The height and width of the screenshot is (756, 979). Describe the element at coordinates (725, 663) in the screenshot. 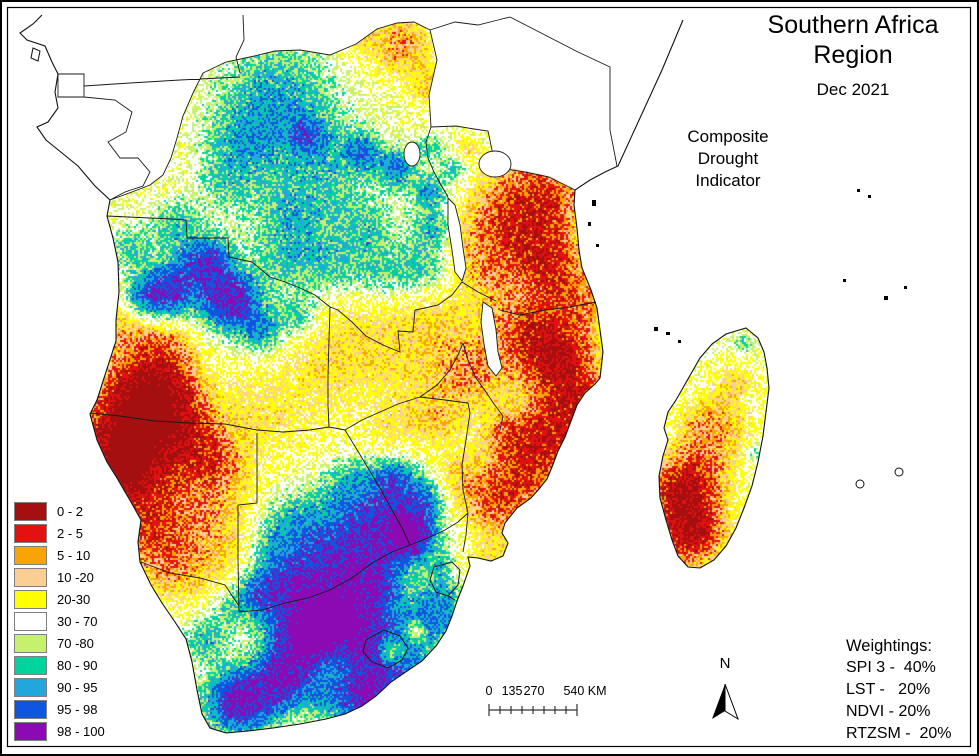

I see `north-arrow-label: N` at that location.